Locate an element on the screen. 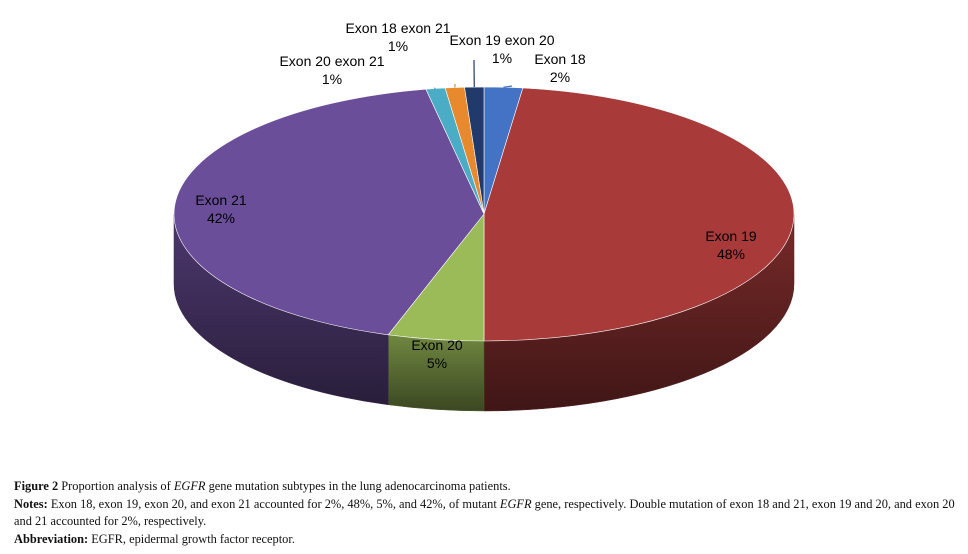  slice-pct-exon-21: 42% is located at coordinates (221, 218).